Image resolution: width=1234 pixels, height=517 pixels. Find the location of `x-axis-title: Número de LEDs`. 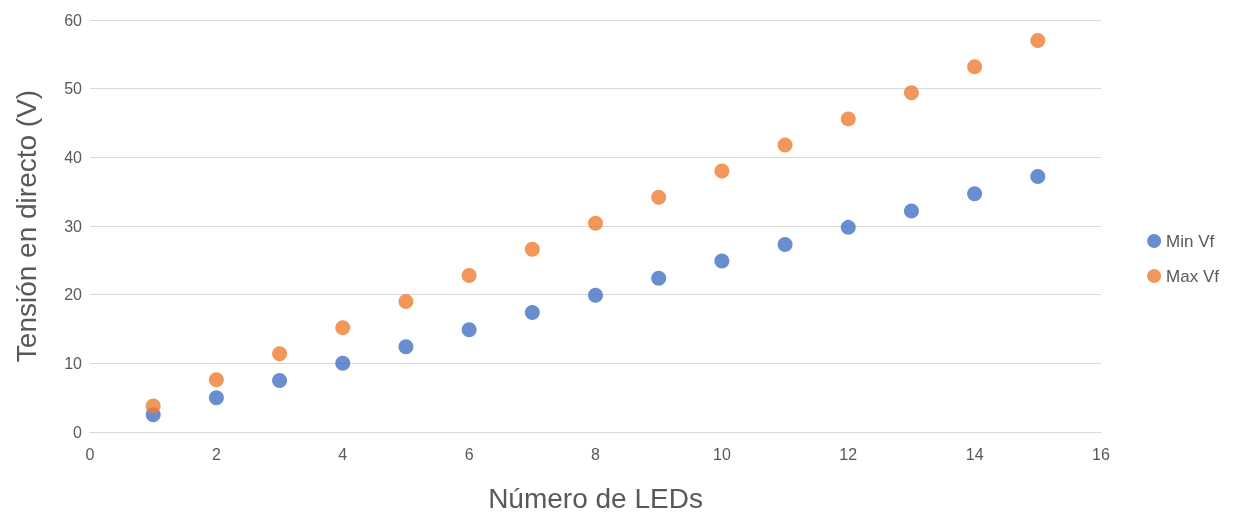

x-axis-title: Número de LEDs is located at coordinates (595, 498).